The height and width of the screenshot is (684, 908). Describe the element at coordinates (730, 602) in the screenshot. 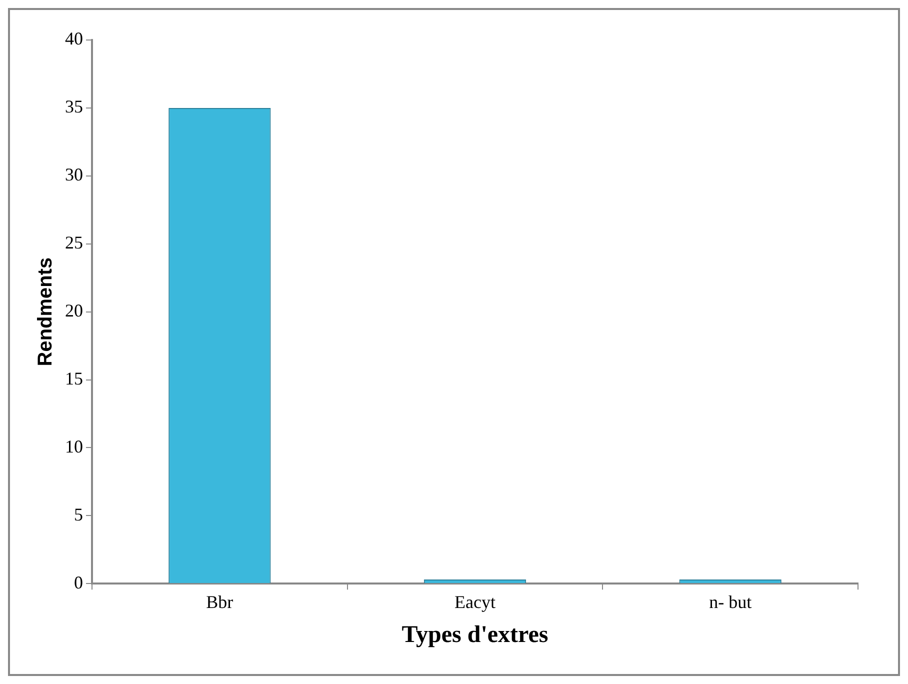

I see `x-tick-label: n- but` at that location.